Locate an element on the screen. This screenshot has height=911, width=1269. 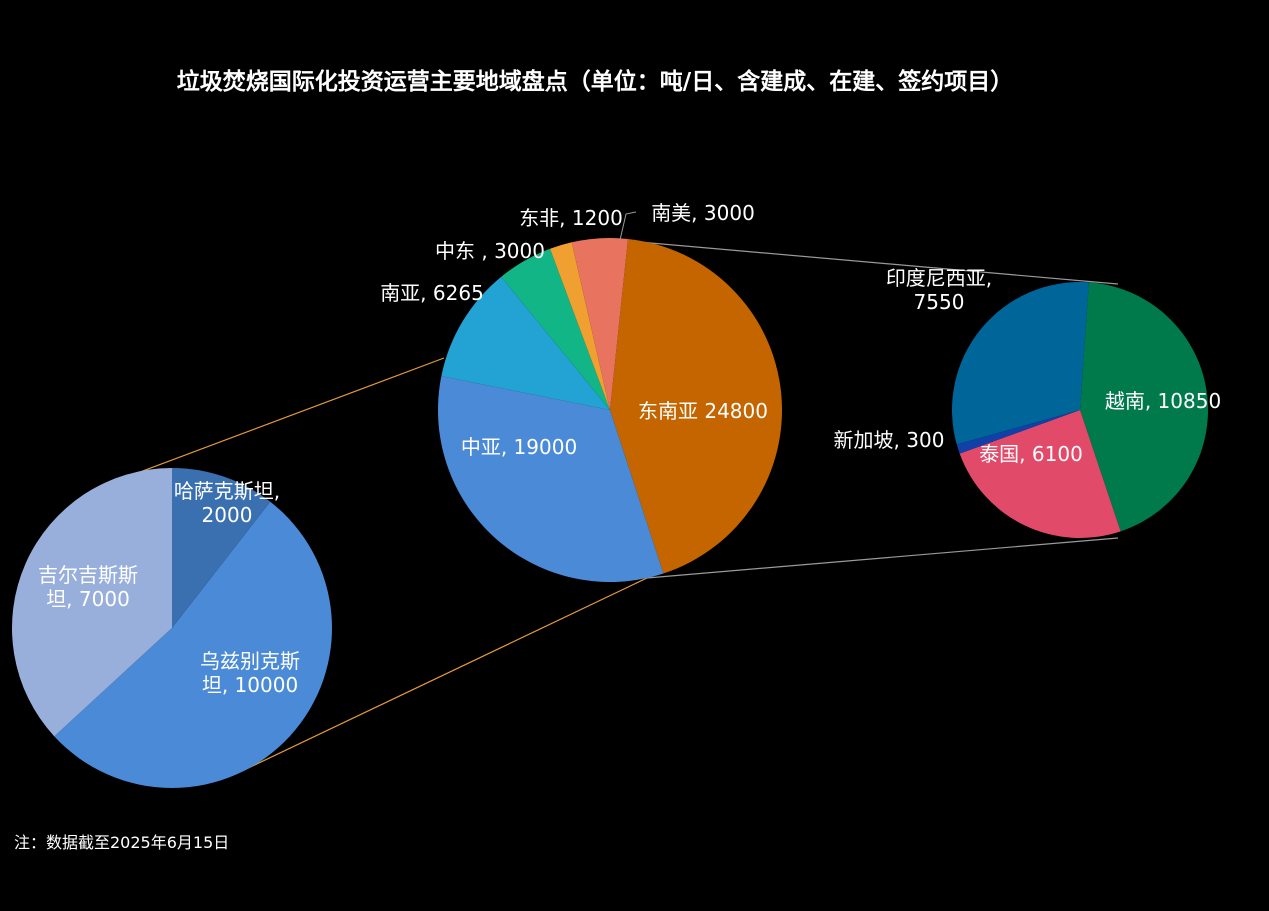
label-leader-lines is located at coordinates (628, 226).